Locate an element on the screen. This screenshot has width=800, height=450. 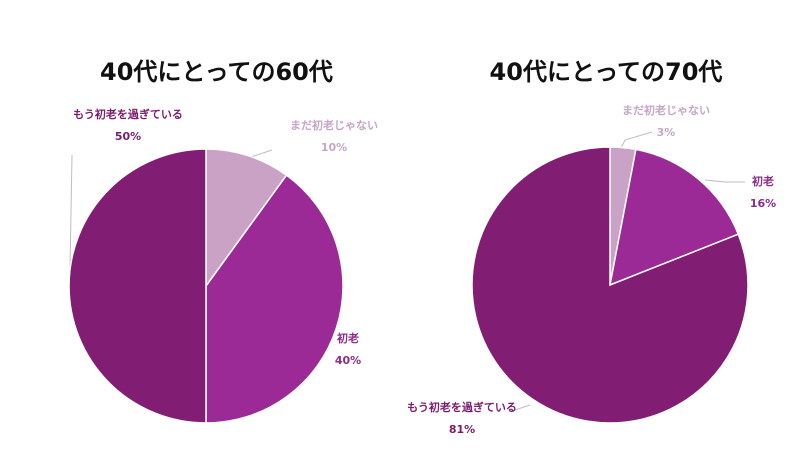
slice-percentage: 16% is located at coordinates (763, 203).